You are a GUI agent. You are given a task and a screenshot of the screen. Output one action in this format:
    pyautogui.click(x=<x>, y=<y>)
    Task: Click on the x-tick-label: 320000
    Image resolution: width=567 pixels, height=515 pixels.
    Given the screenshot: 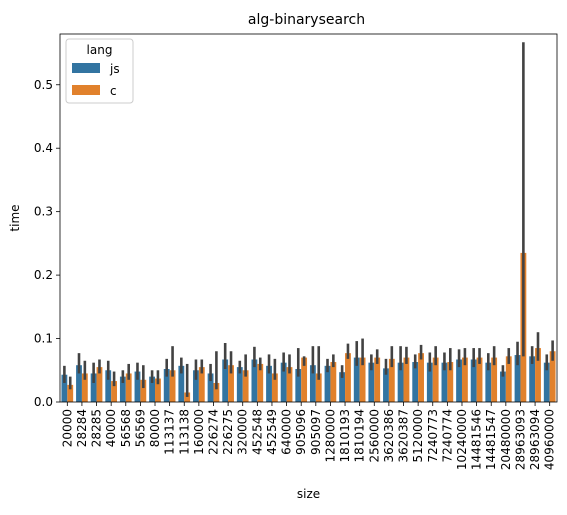 What is the action you would take?
    pyautogui.click(x=243, y=432)
    